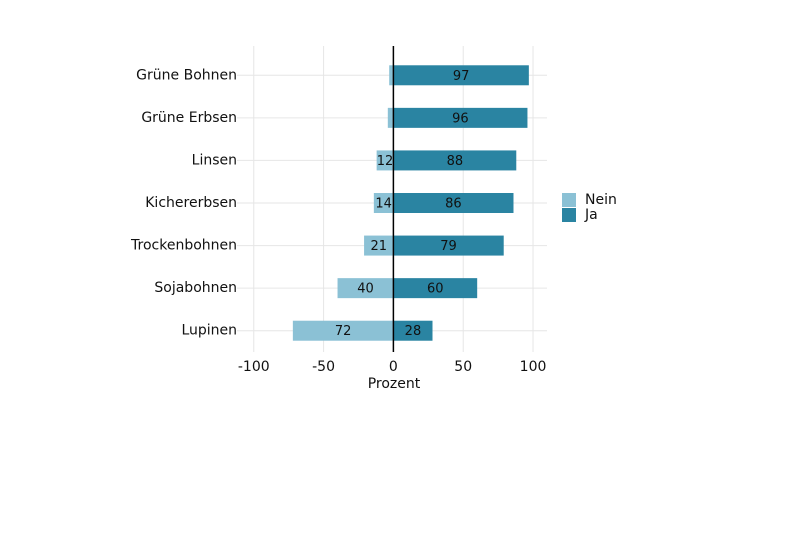 The width and height of the screenshot is (800, 533). What do you see at coordinates (533, 367) in the screenshot?
I see `x-tick-label: 100` at bounding box center [533, 367].